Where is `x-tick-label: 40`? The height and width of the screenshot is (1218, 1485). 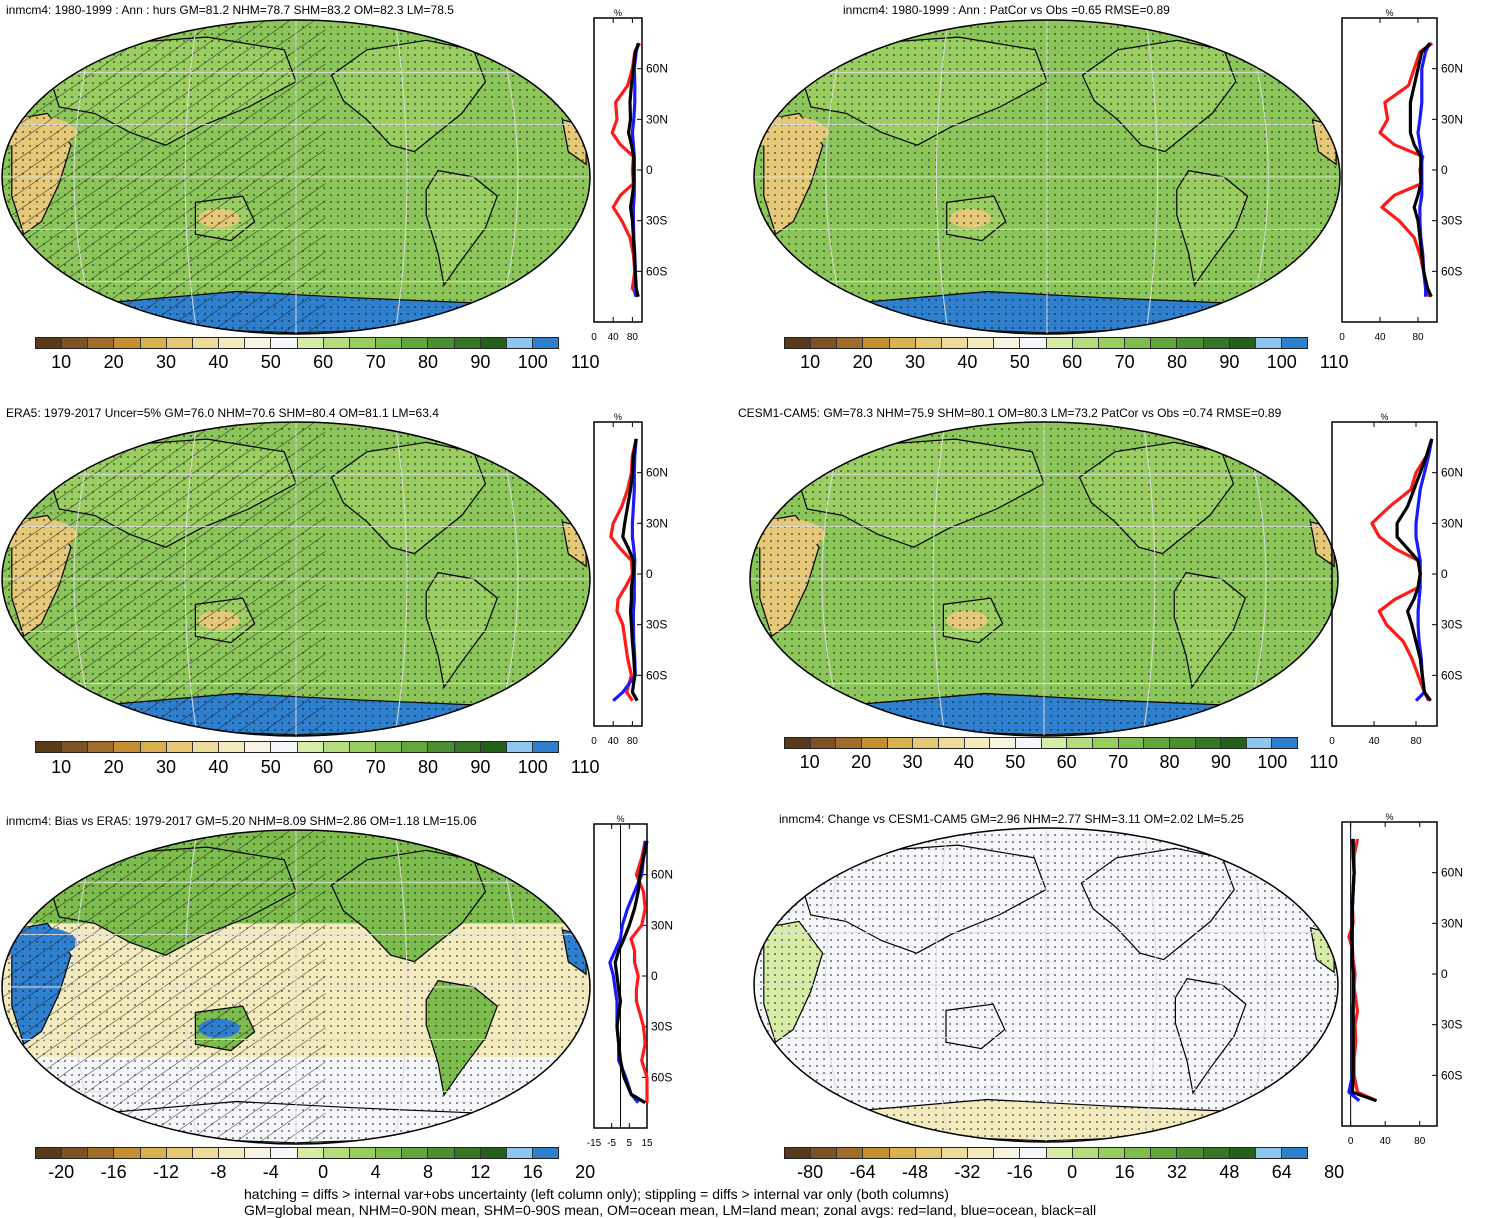 x-tick-label: 40 is located at coordinates (614, 741).